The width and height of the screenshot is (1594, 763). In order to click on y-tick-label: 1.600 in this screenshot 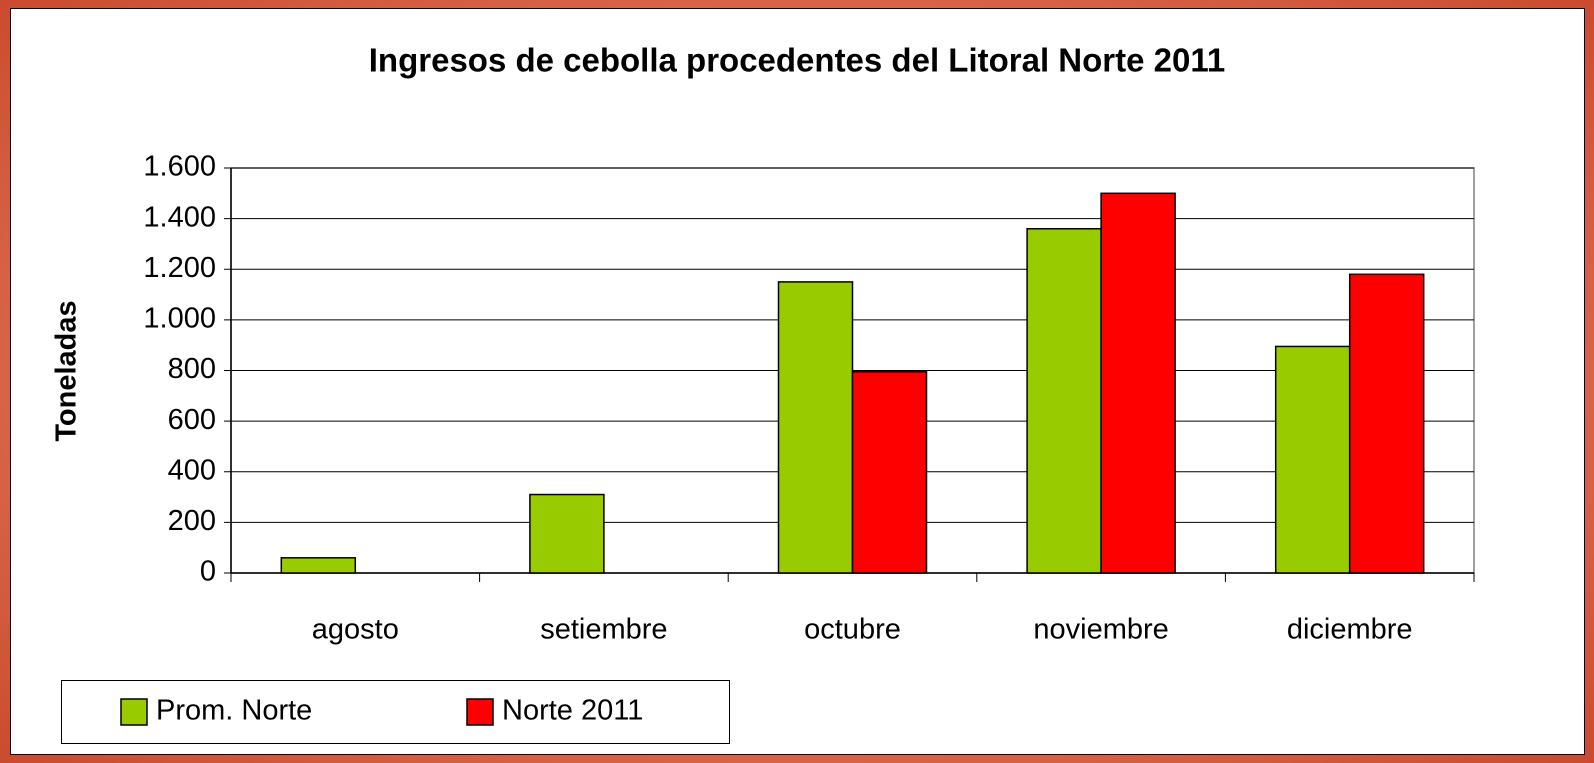, I will do `click(179, 167)`.